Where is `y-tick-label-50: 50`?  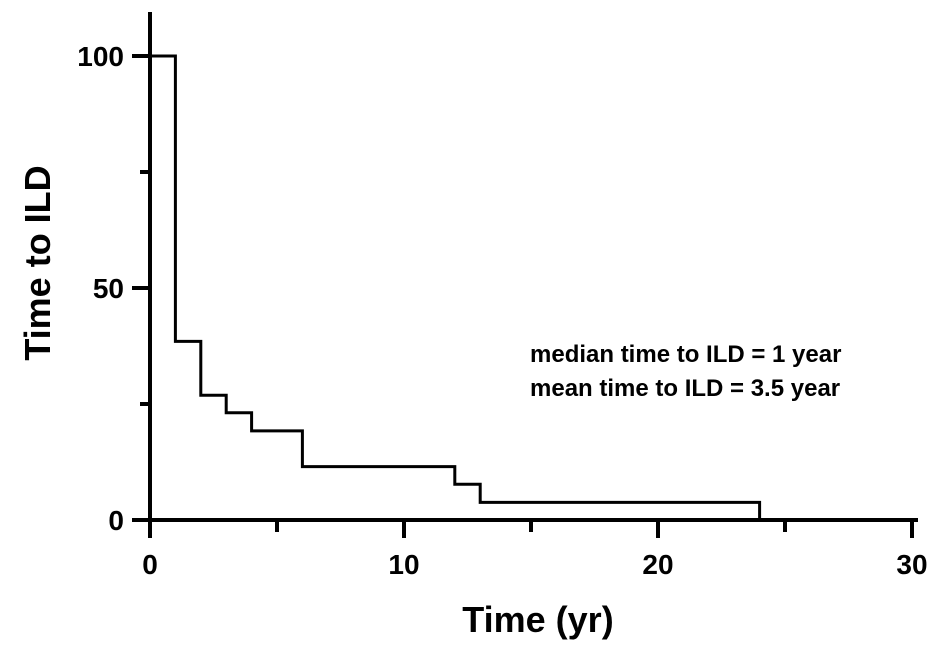 y-tick-label-50: 50 is located at coordinates (108, 288).